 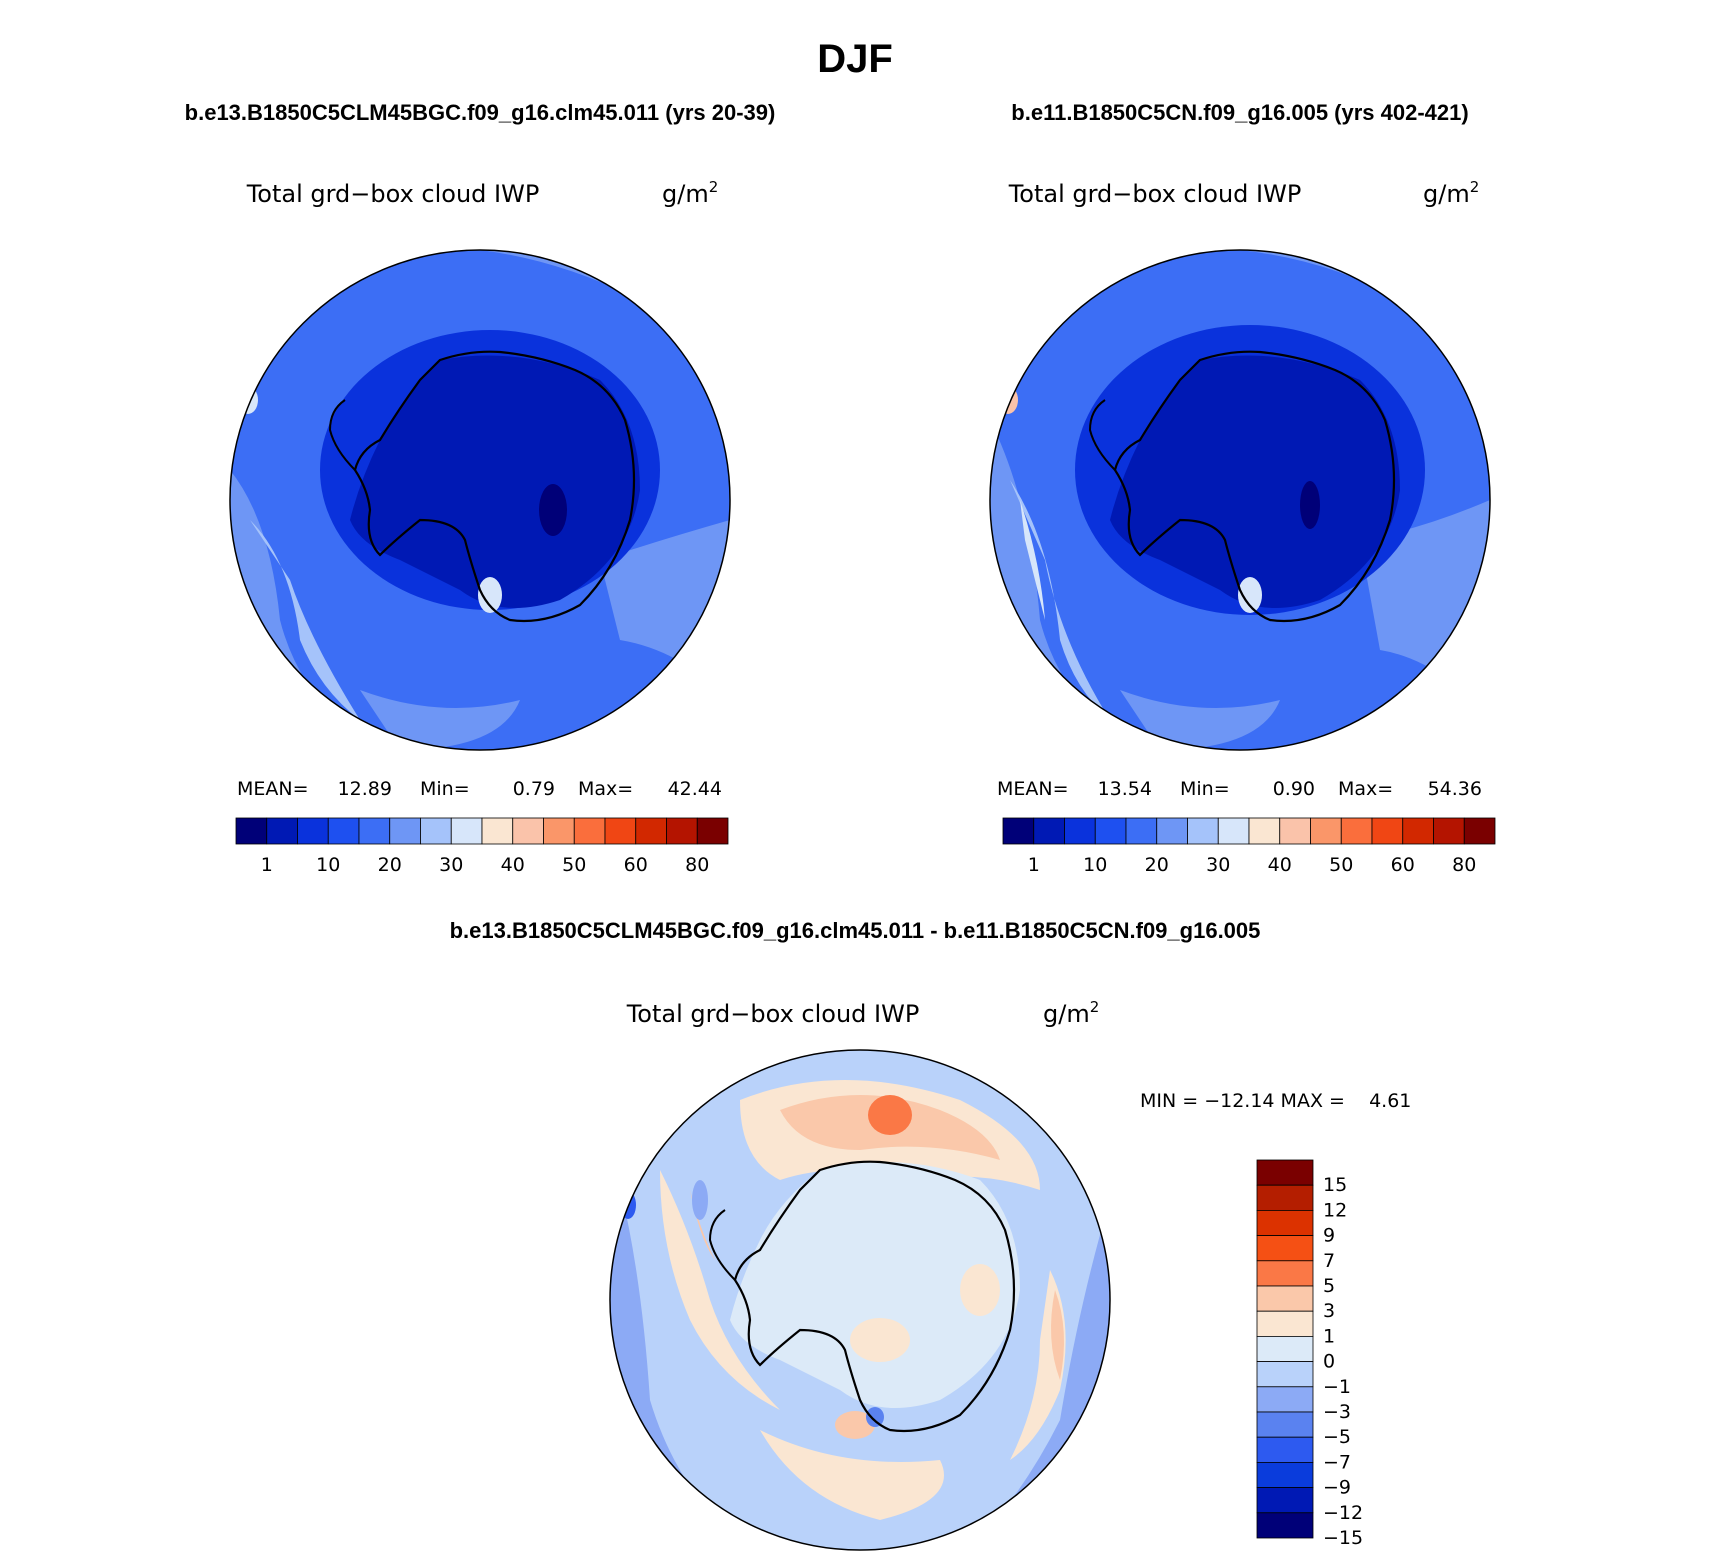 What do you see at coordinates (1218, 865) in the screenshot?
I see `panel-right-colorbar-tick-label: 30` at bounding box center [1218, 865].